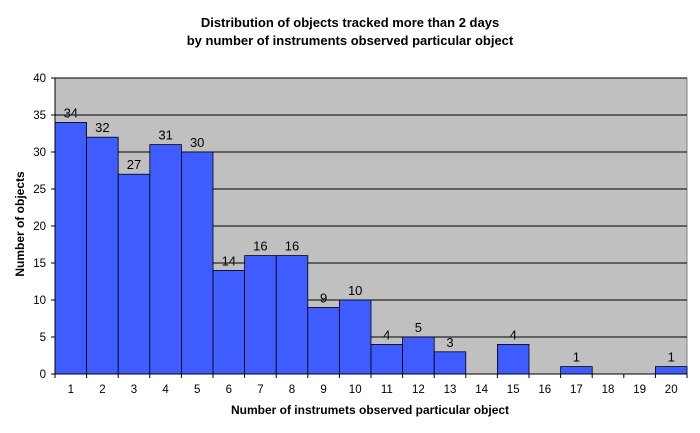  I want to click on x-tick-label-11: 11, so click(387, 390).